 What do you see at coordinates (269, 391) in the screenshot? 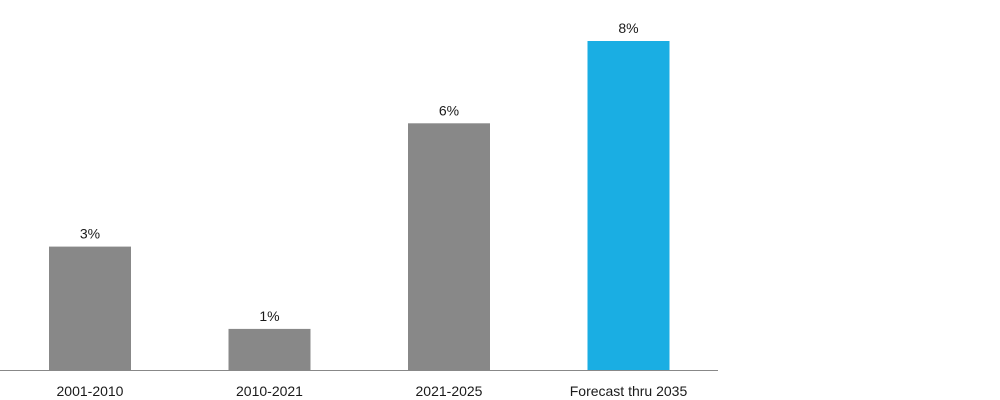
I see `x-tick-label-1: 2010-2021` at bounding box center [269, 391].